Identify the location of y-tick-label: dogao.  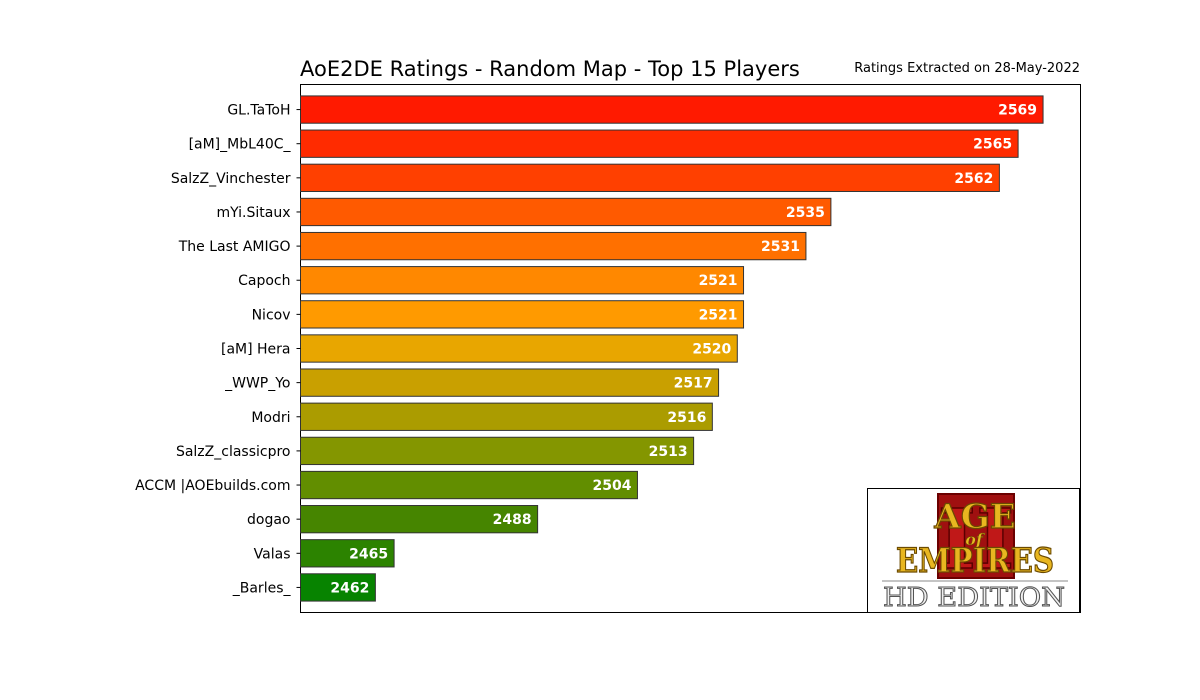
(268, 520).